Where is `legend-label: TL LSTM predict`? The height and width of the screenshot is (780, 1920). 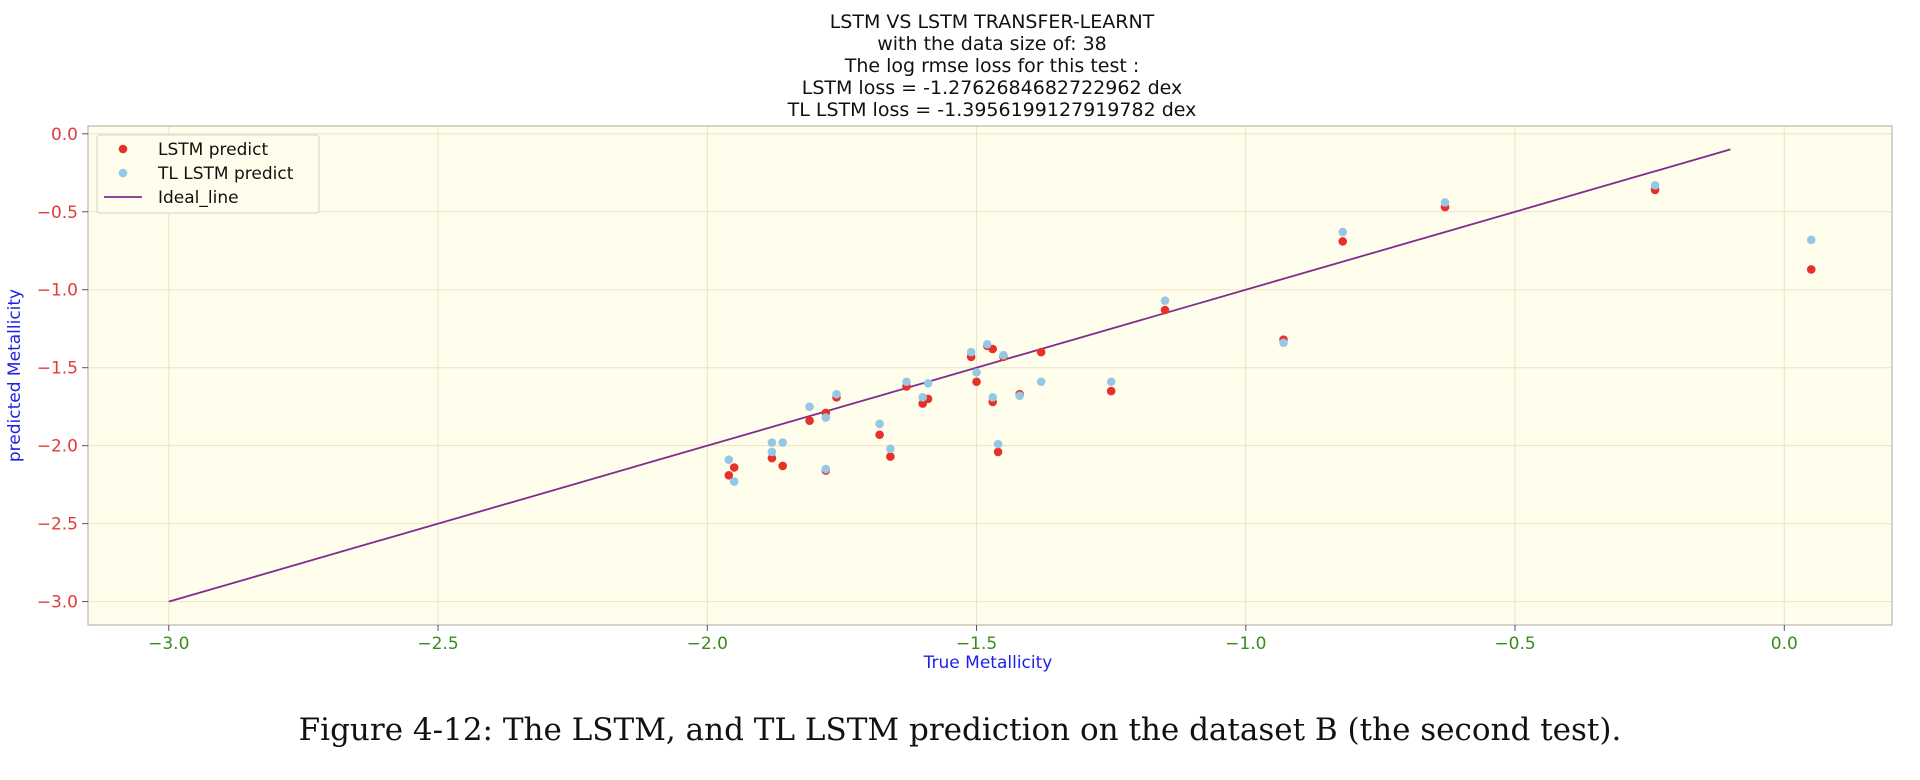 legend-label: TL LSTM predict is located at coordinates (225, 174).